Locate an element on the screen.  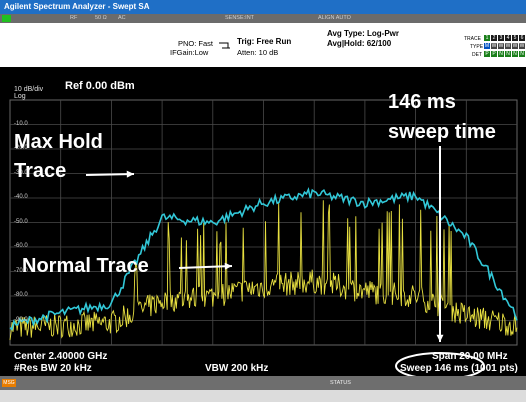
trace-cell-trace-6: 6 is located at coordinates (522, 38).